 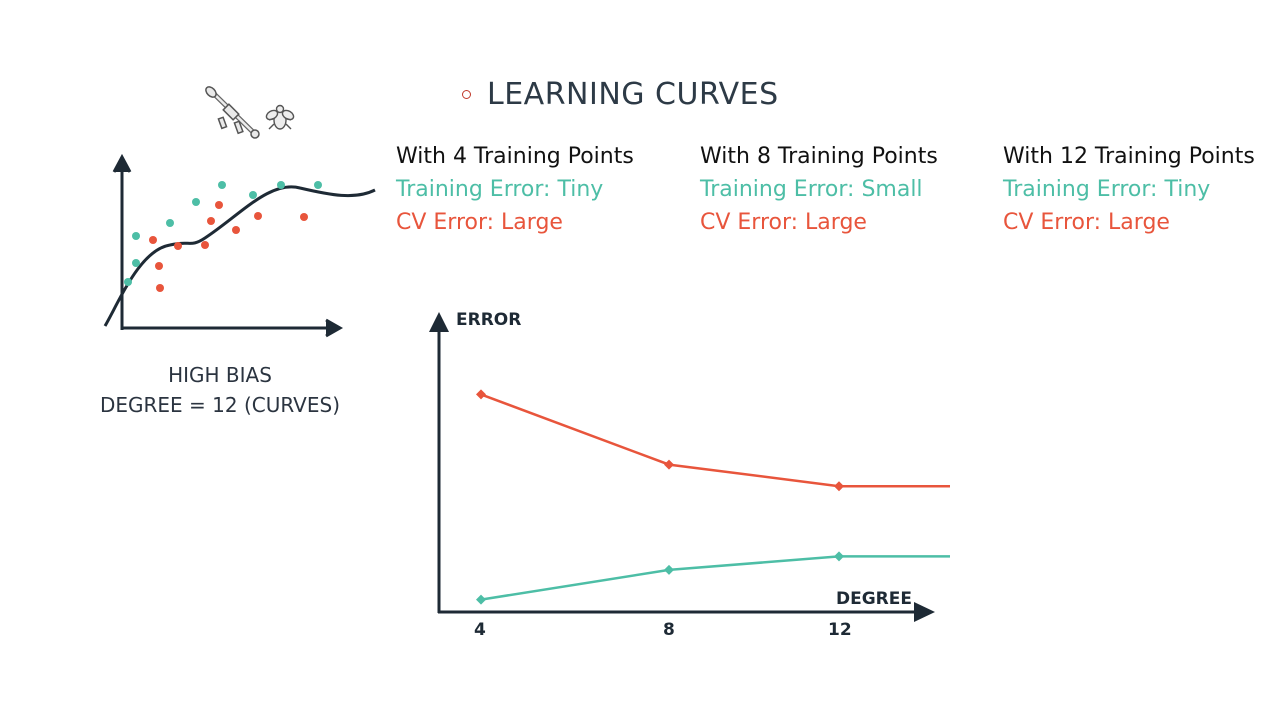 I want to click on tools-illustration, so click(x=250, y=112).